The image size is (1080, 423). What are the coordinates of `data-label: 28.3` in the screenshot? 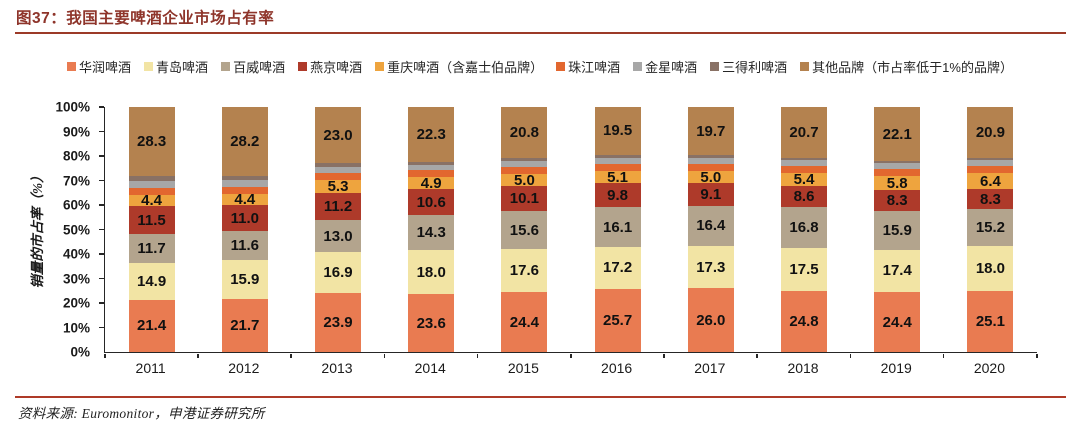 It's located at (151, 142).